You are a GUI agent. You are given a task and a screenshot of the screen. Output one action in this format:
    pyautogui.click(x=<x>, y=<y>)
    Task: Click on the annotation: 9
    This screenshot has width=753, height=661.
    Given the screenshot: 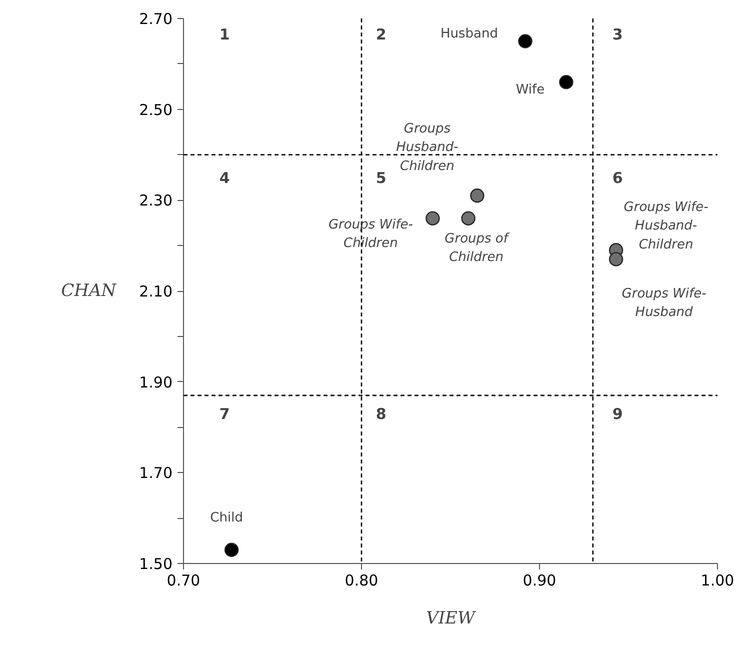 What is the action you would take?
    pyautogui.click(x=617, y=414)
    